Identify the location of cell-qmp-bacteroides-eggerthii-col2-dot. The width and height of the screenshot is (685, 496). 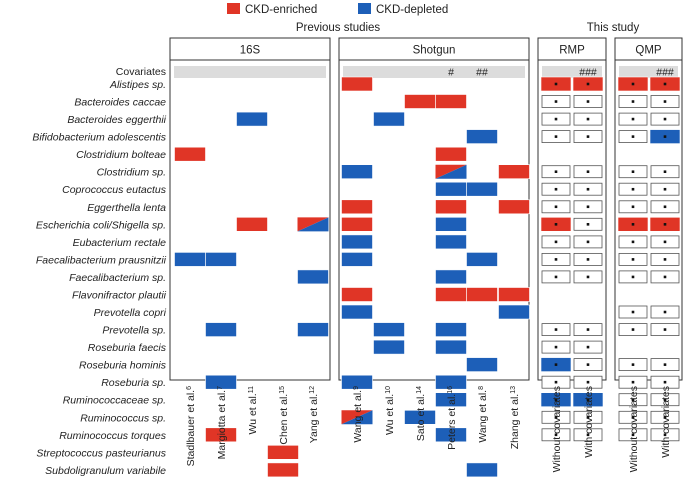
(665, 119).